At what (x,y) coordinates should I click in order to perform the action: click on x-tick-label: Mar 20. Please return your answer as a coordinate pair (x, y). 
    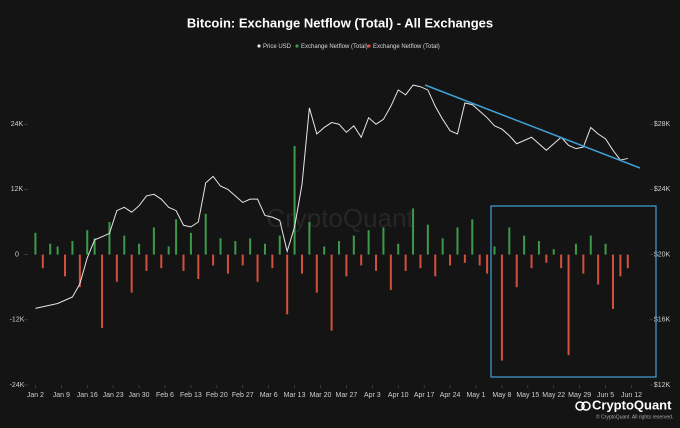
    Looking at the image, I should click on (321, 395).